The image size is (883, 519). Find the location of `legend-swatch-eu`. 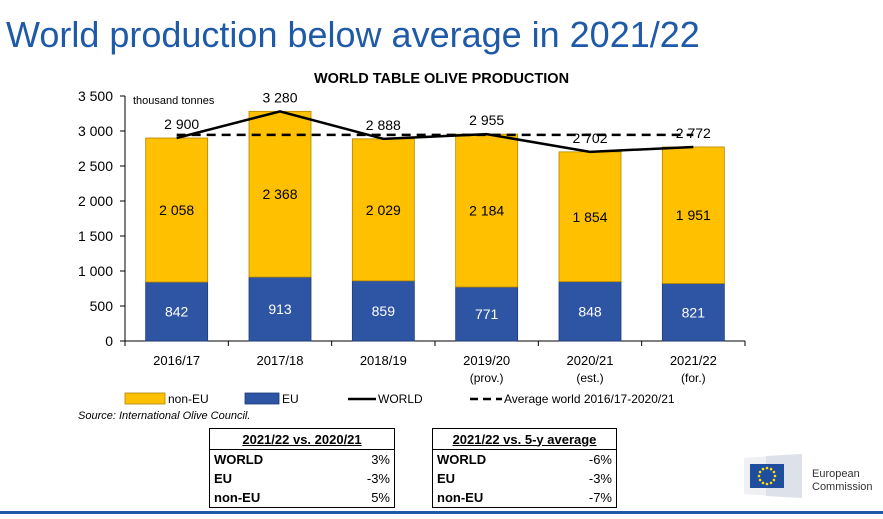

legend-swatch-eu is located at coordinates (262, 398).